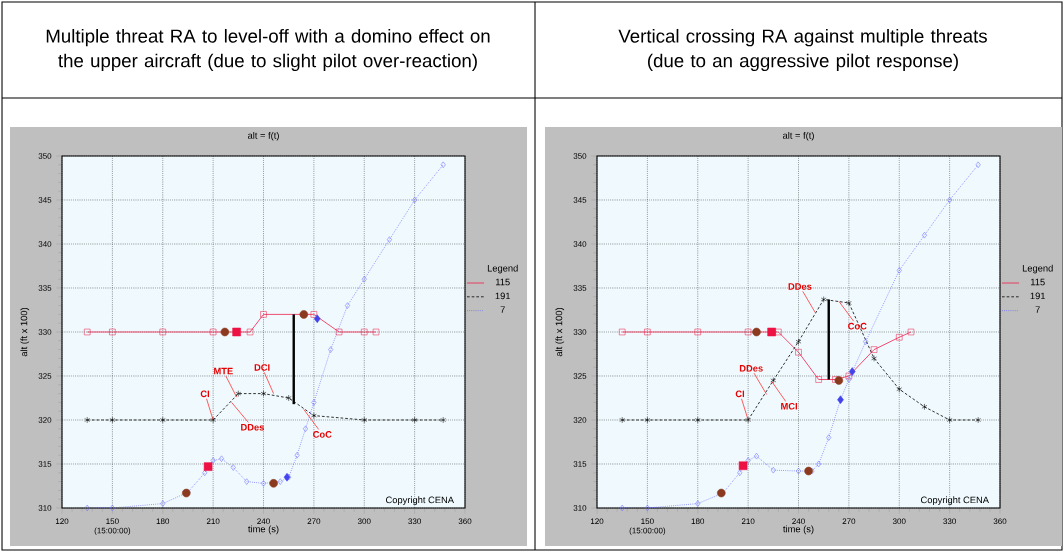  I want to click on chart-title: Multiple threat RA to level-off with a domino effect on the upper aircraft (due to slight pilot over-reaction), so click(268, 50).